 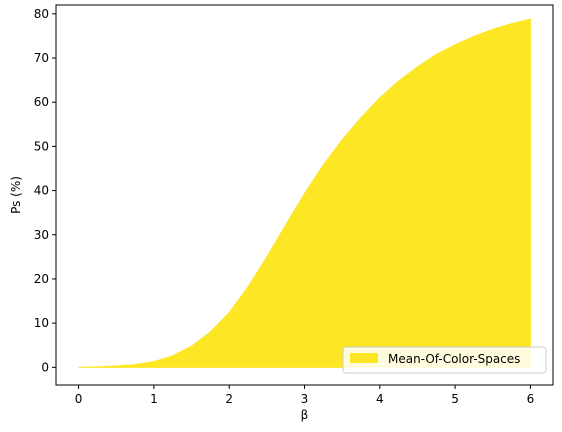 What do you see at coordinates (45, 367) in the screenshot?
I see `y-tick-label: 0` at bounding box center [45, 367].